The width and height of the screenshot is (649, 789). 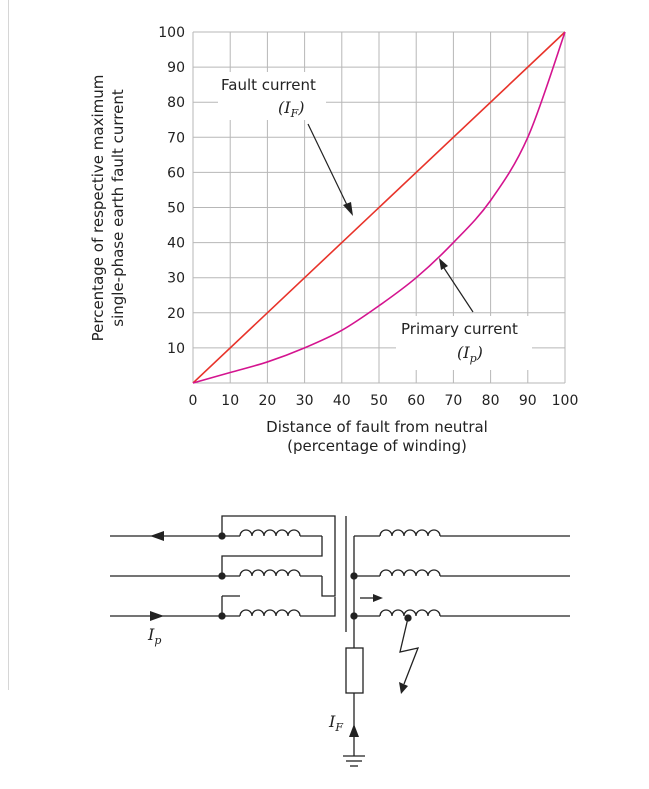 What do you see at coordinates (409, 651) in the screenshot?
I see `fault-lightning-icon` at bounding box center [409, 651].